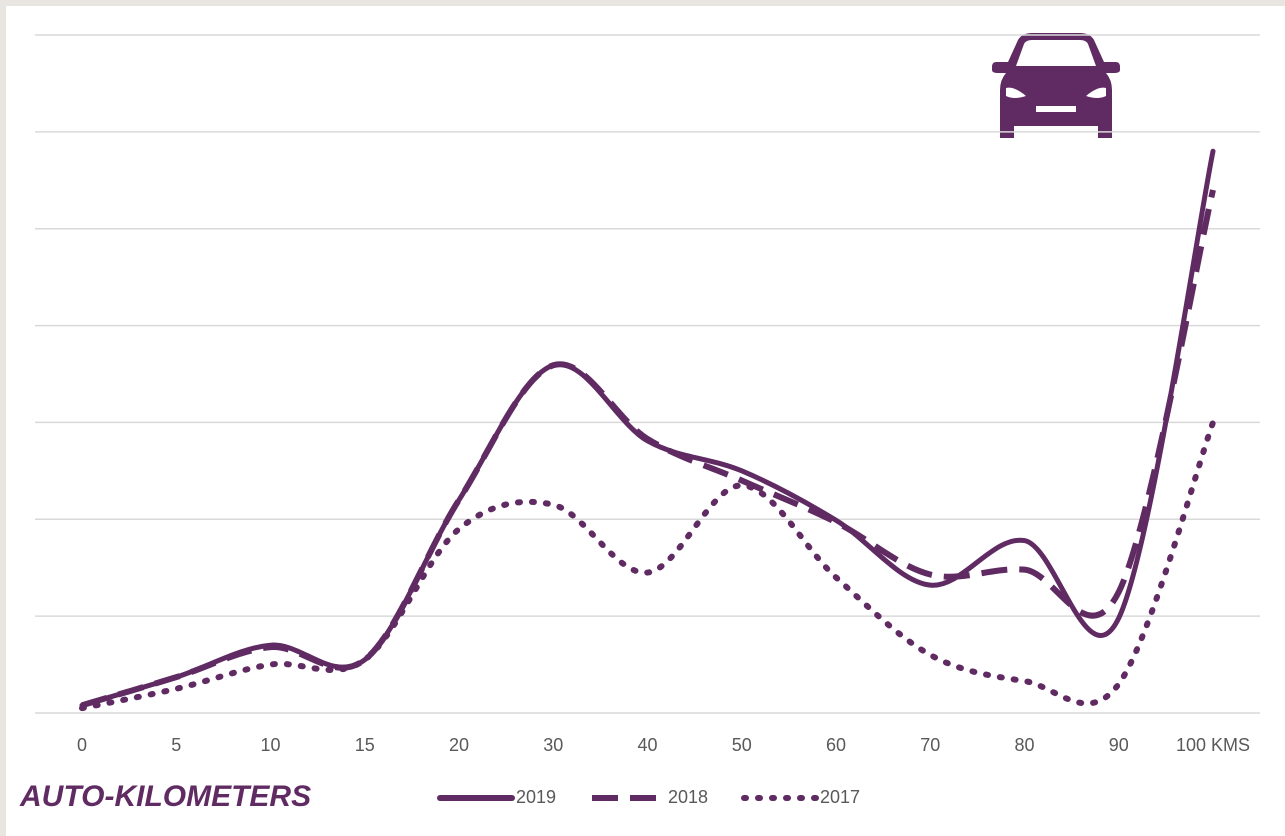  What do you see at coordinates (930, 745) in the screenshot?
I see `x-tick-label: 70` at bounding box center [930, 745].